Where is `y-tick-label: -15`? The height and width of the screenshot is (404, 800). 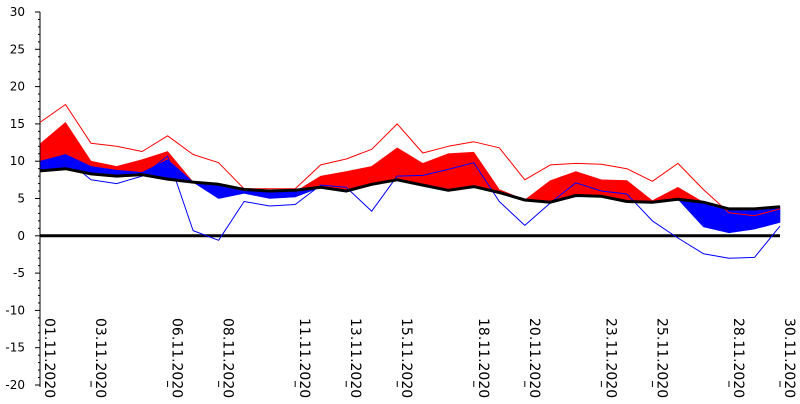 y-tick-label: -15 is located at coordinates (15, 348).